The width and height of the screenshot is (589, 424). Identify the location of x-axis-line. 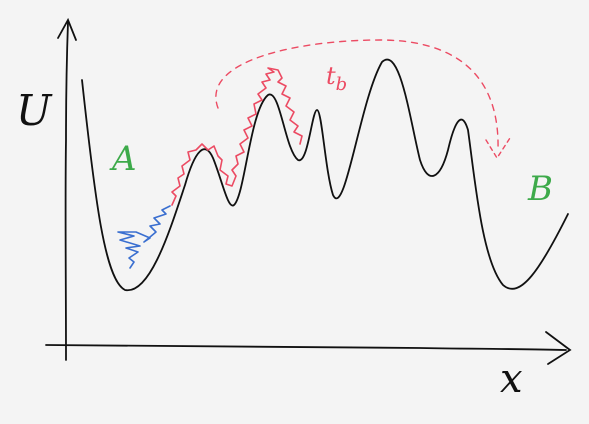
(306, 347).